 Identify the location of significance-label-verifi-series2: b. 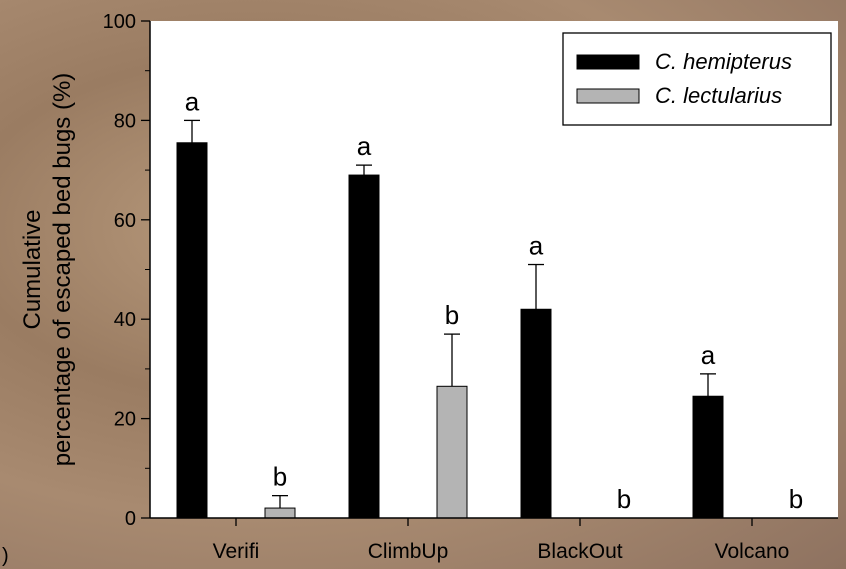
(280, 477).